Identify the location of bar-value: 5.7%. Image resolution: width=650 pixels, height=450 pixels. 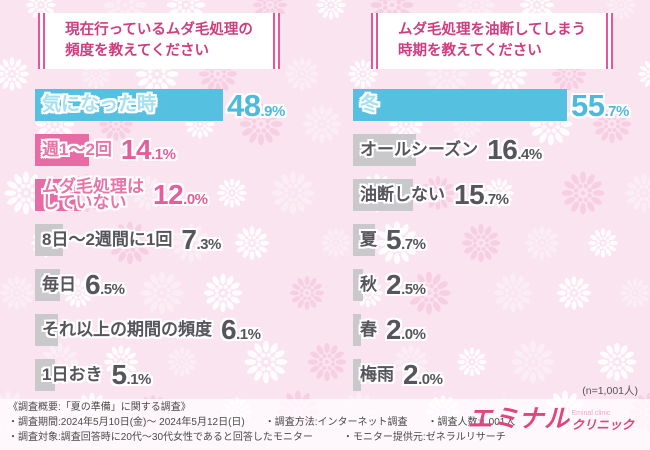
(406, 239).